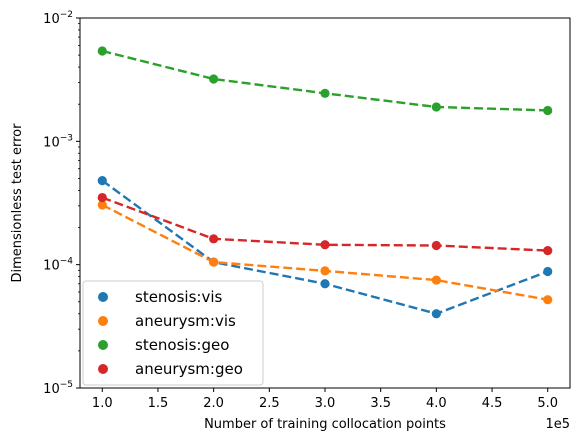 The image size is (582, 440). Describe the element at coordinates (58, 18) in the screenshot. I see `y-tick-label: 10⁻²` at that location.